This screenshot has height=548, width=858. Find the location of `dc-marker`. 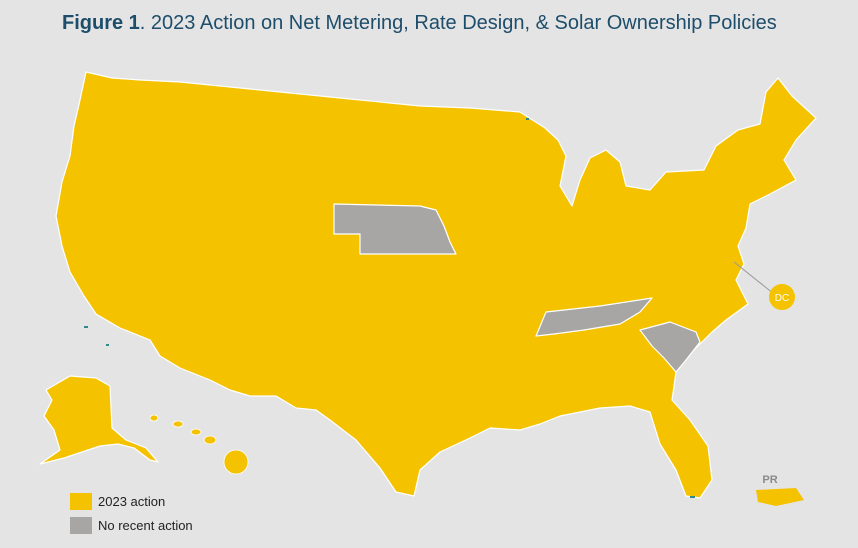

dc-marker is located at coordinates (782, 297).